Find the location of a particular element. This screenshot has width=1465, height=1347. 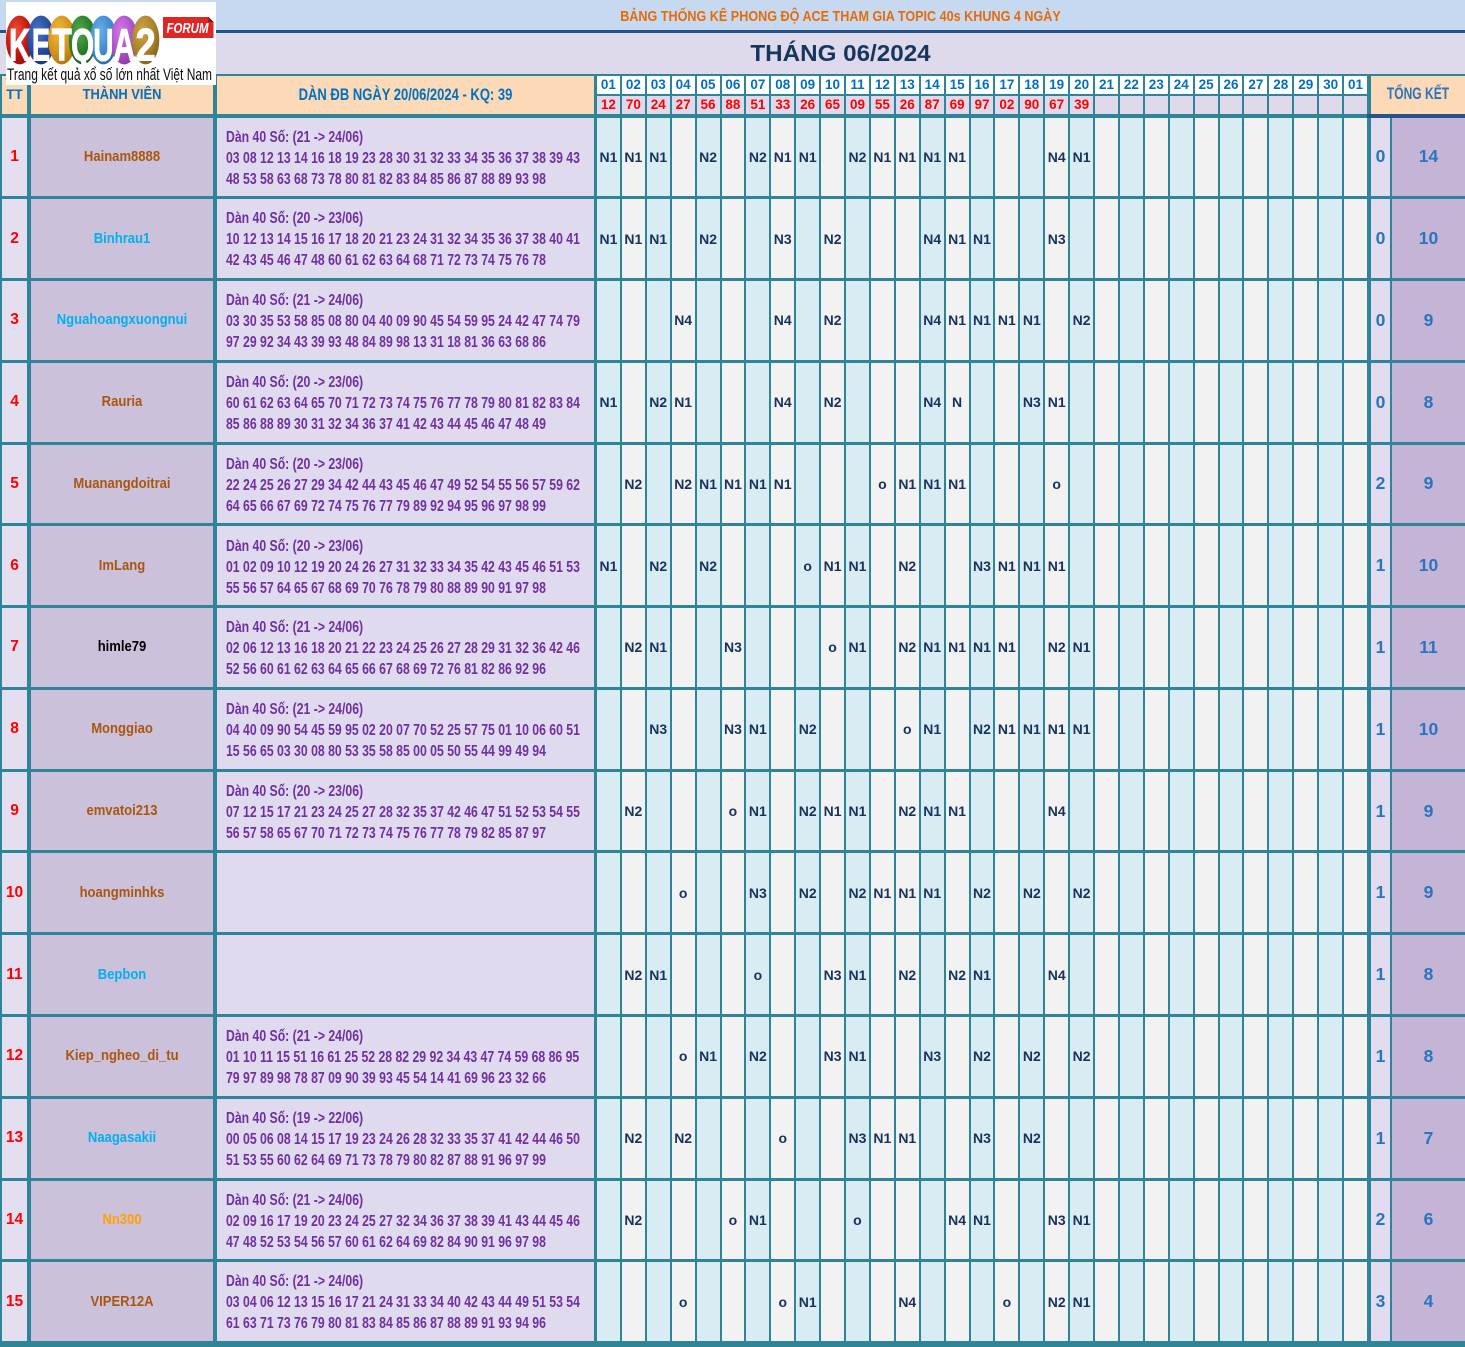

svg-text: U is located at coordinates (103, 45).